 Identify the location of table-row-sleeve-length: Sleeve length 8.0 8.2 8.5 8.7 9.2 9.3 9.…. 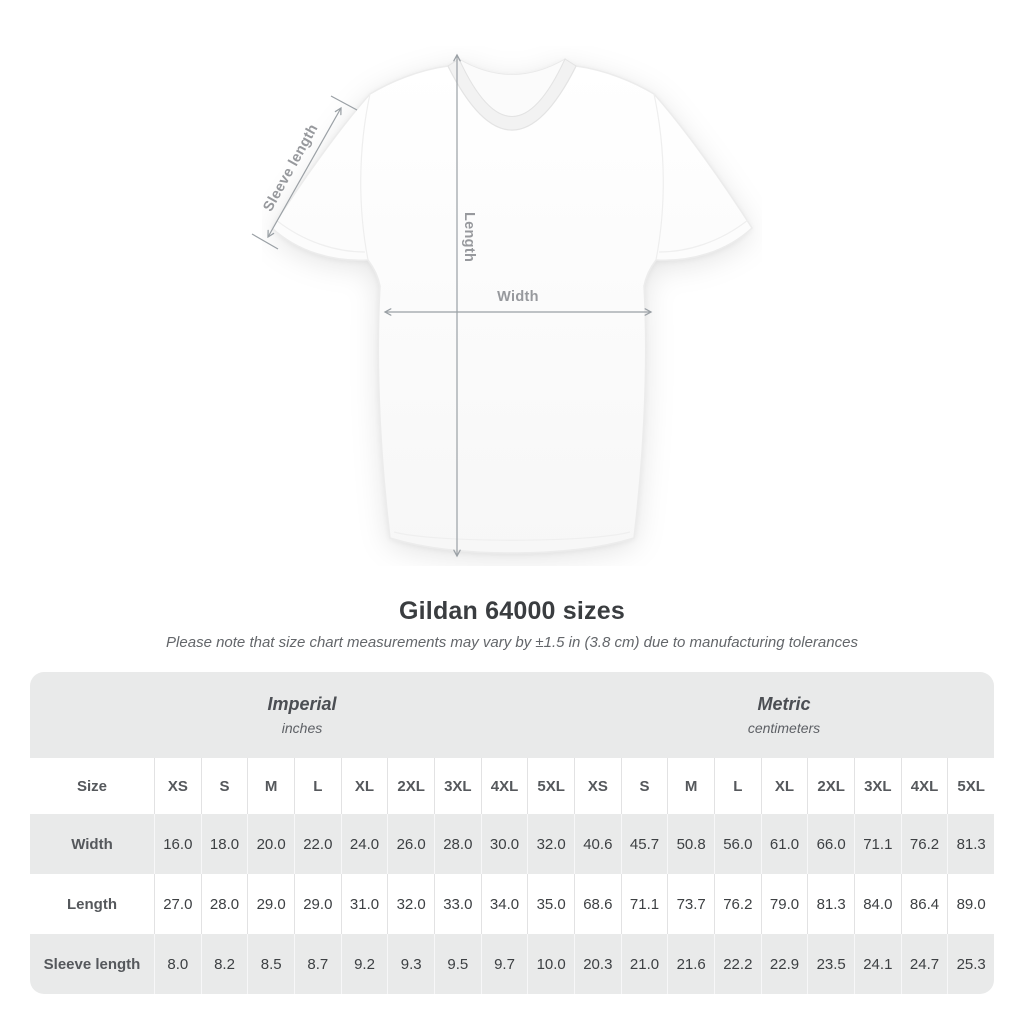
(512, 964).